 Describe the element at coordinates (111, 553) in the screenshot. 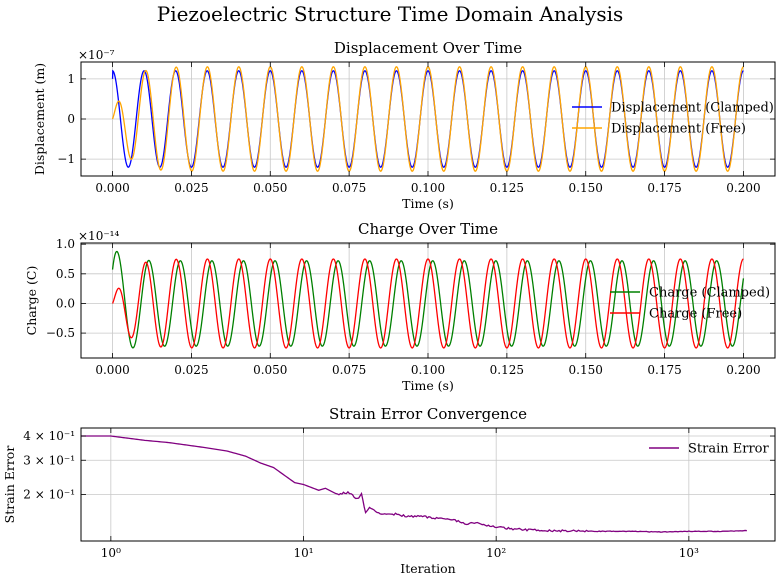

I see `x-tick-label: 10⁰` at that location.